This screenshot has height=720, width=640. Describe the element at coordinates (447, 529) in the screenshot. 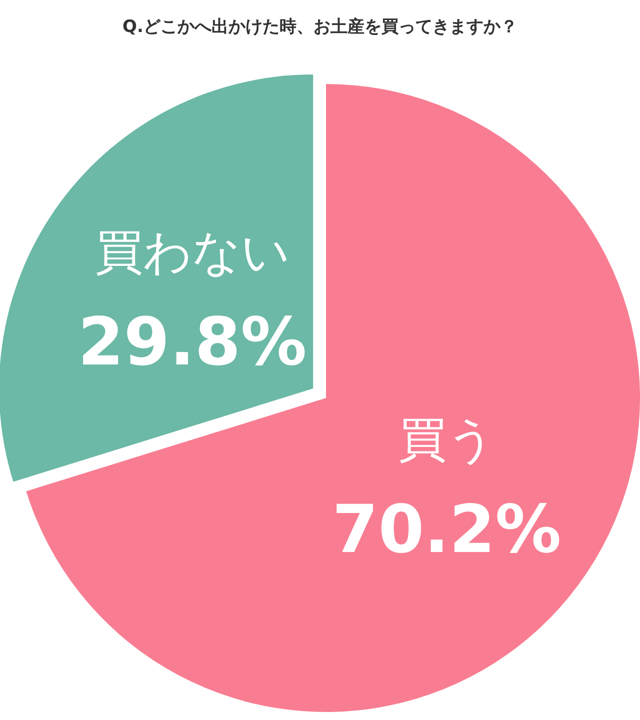

I see `data-label: 70.2%` at that location.